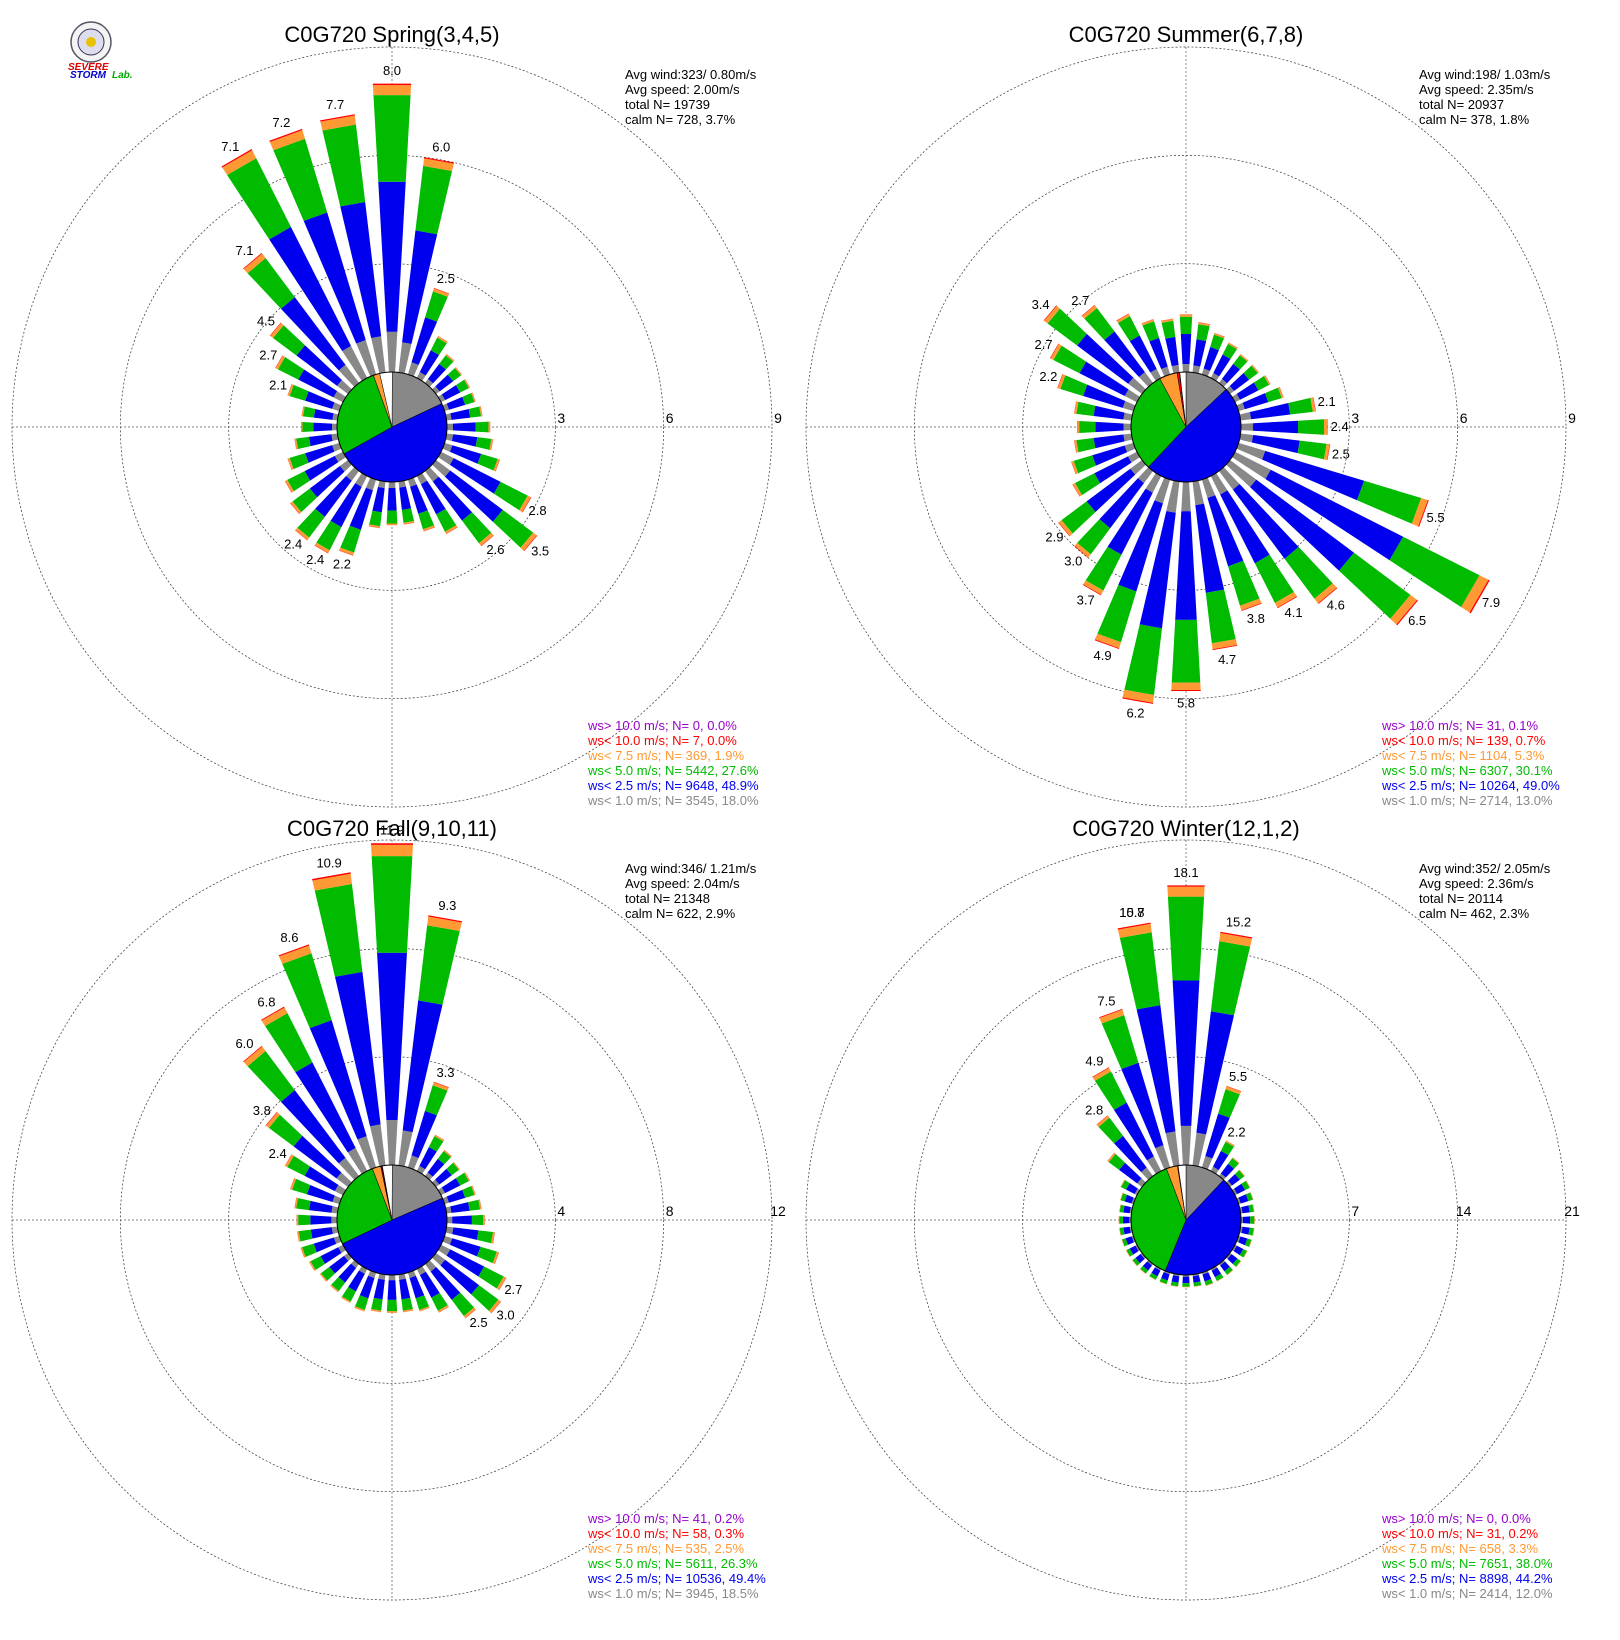 The image size is (1620, 1640). I want to click on petal-label: 2.2, so click(1236, 1131).